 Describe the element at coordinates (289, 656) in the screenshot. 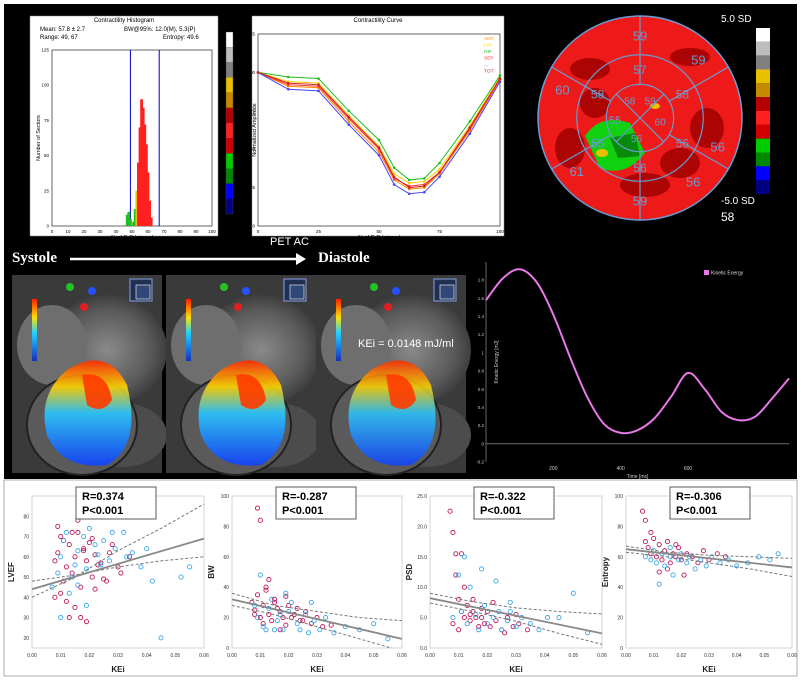

I see `scatter-x-tick: 0.02` at that location.